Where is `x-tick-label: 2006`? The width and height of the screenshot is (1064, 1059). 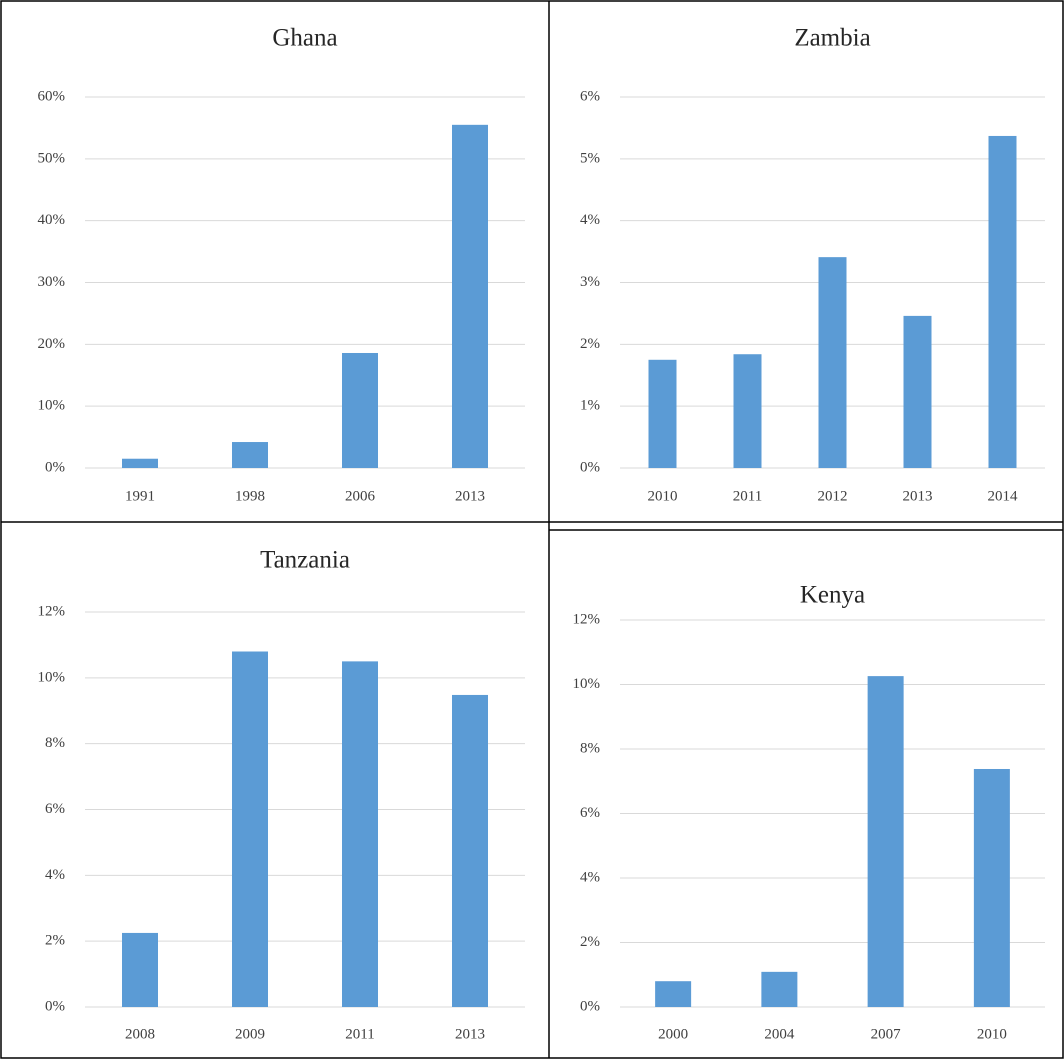 x-tick-label: 2006 is located at coordinates (360, 496).